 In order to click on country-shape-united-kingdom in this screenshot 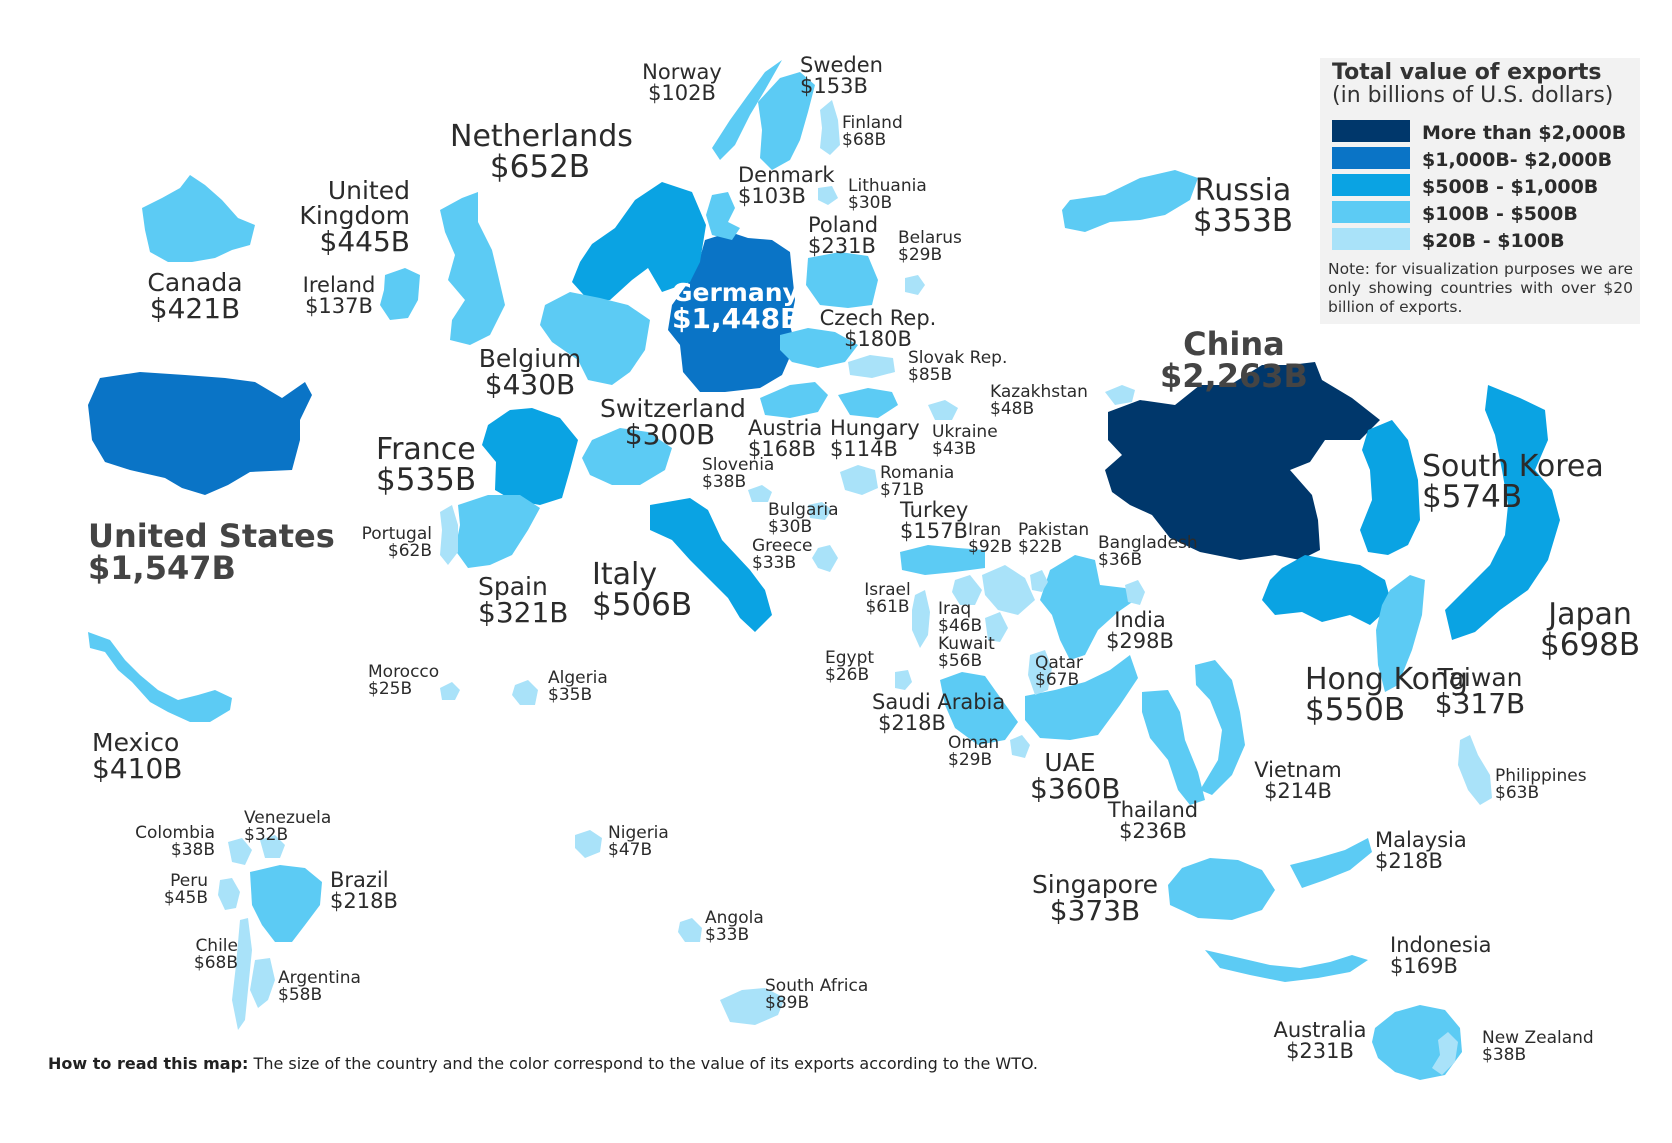, I will do `click(472, 268)`.